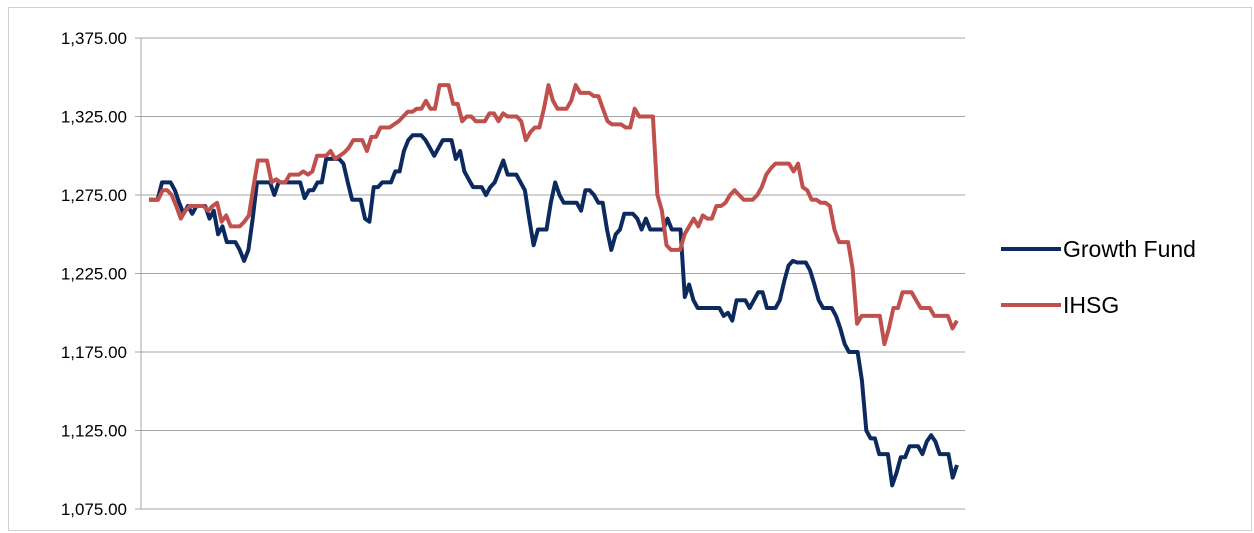 The width and height of the screenshot is (1254, 533). I want to click on y-tick-label: 1,125.00, so click(94, 431).